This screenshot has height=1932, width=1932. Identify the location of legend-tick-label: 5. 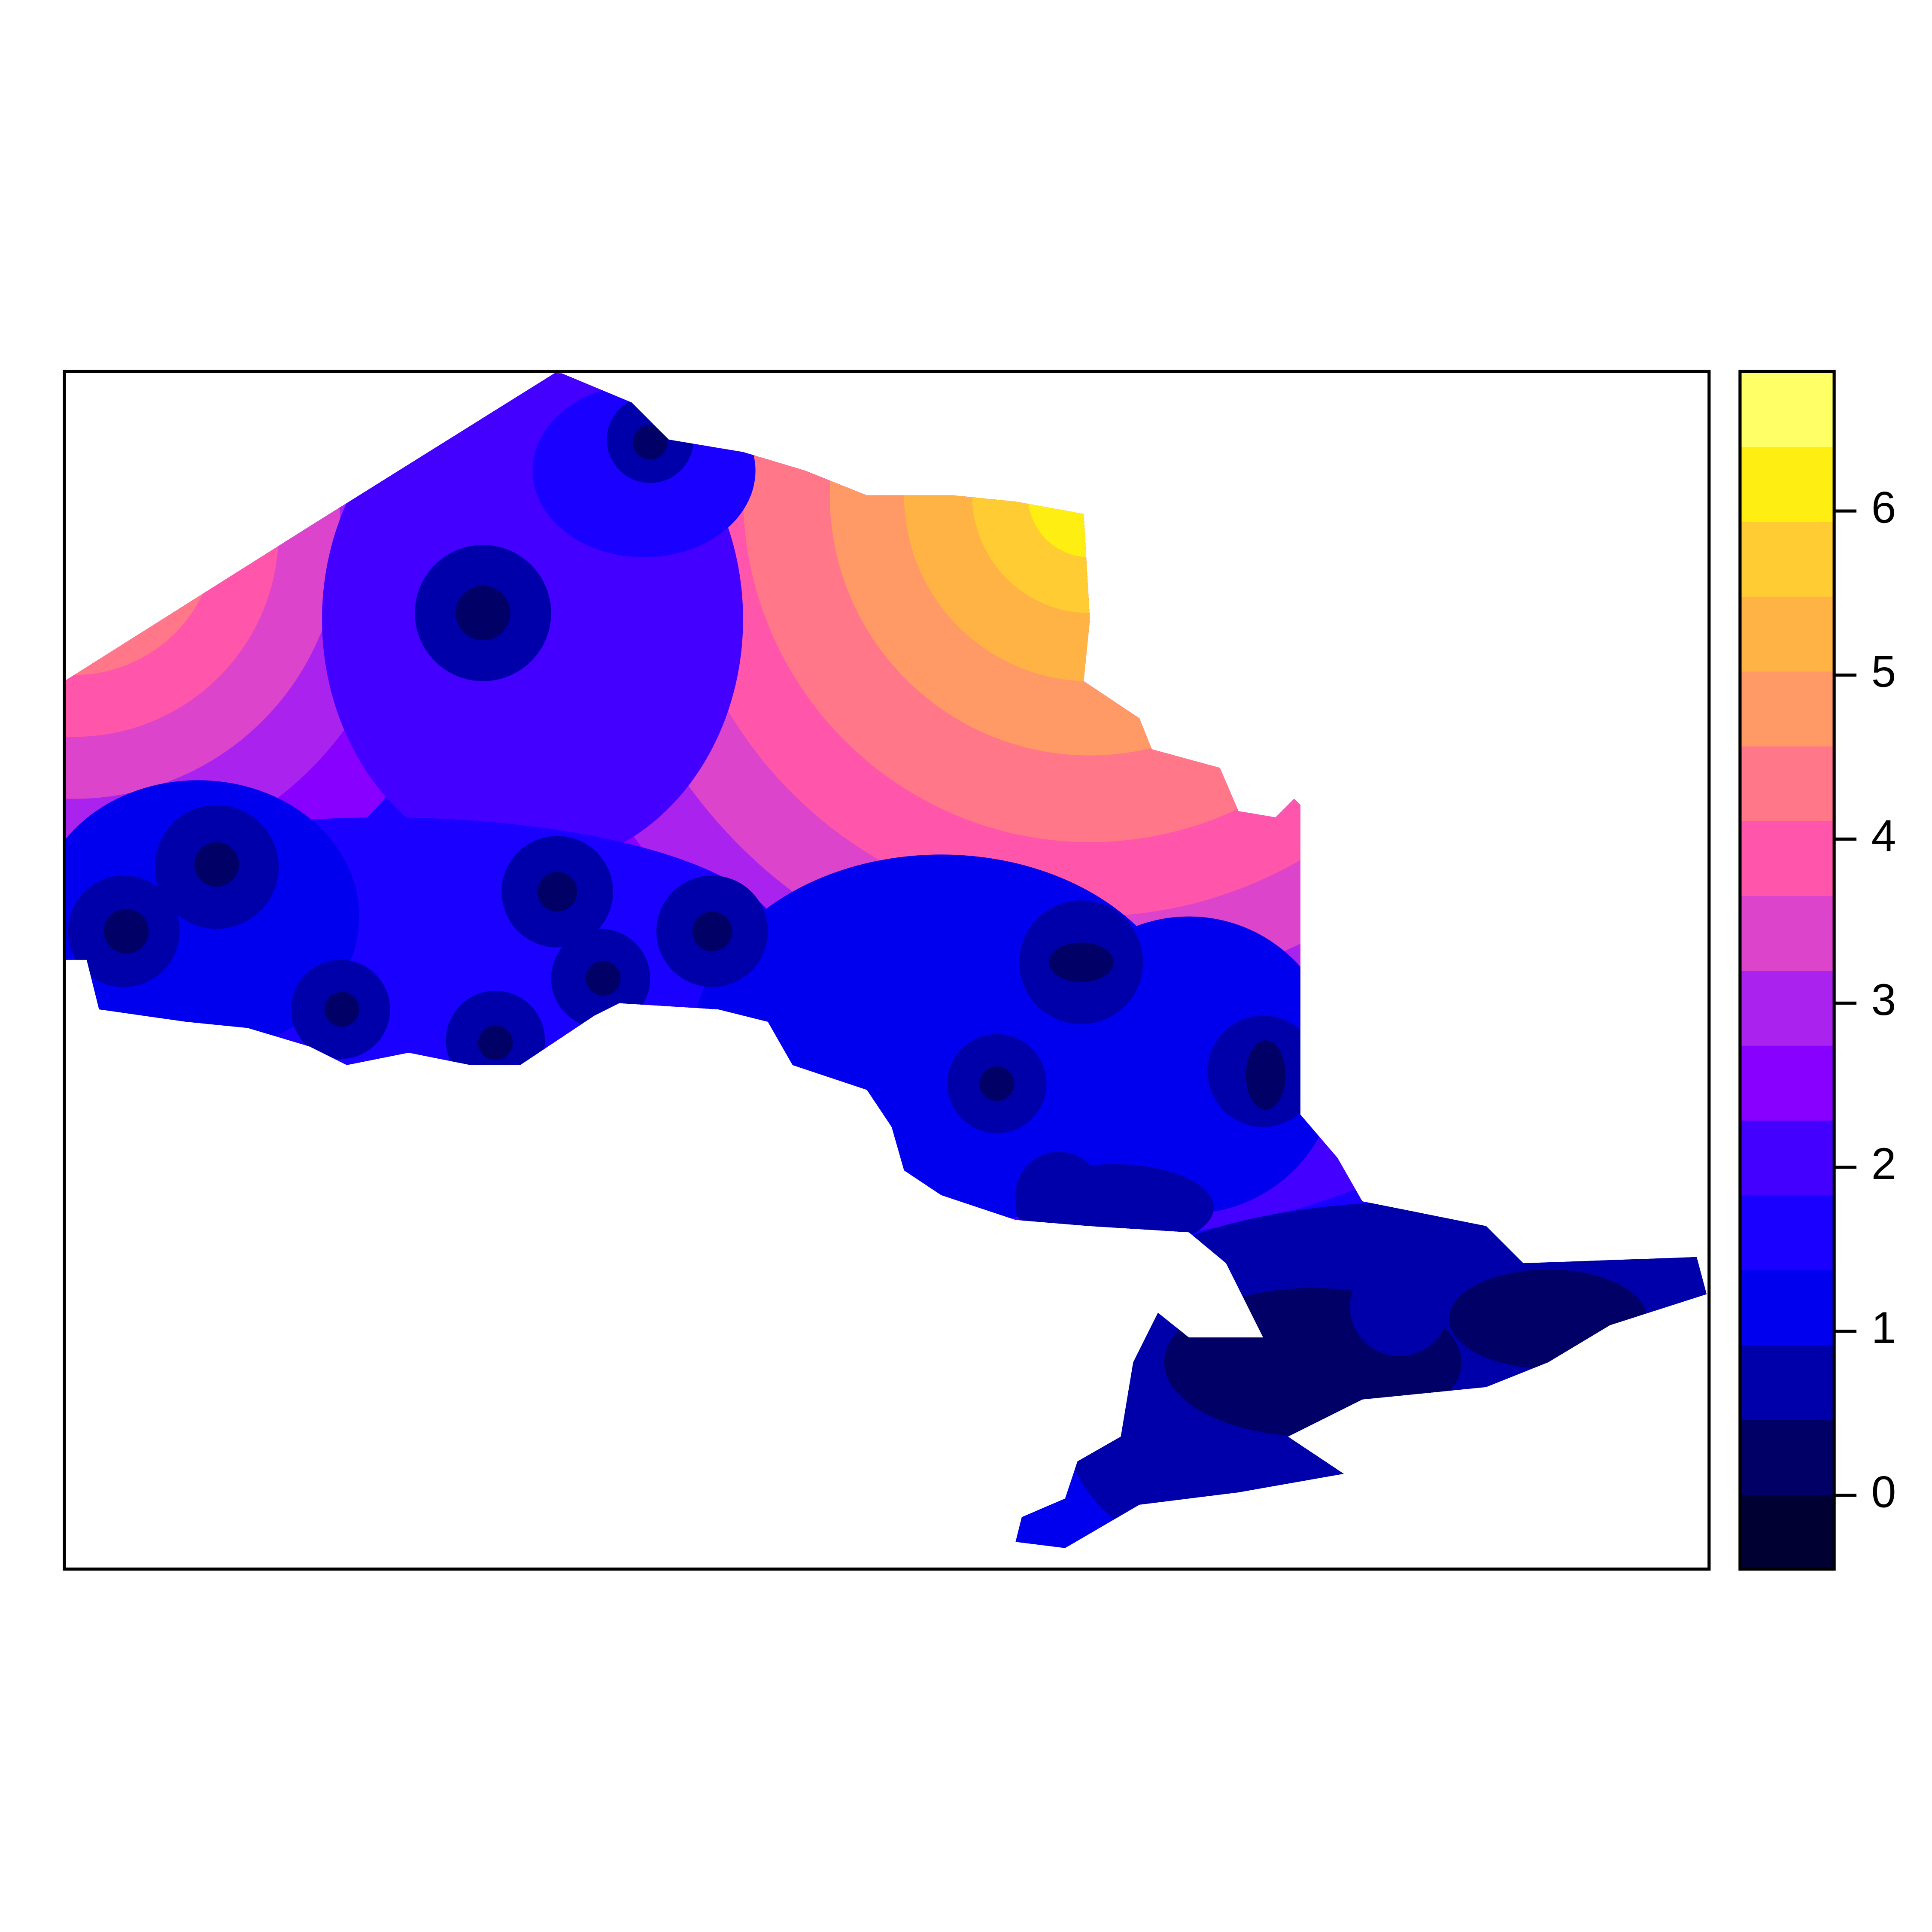
(1884, 672).